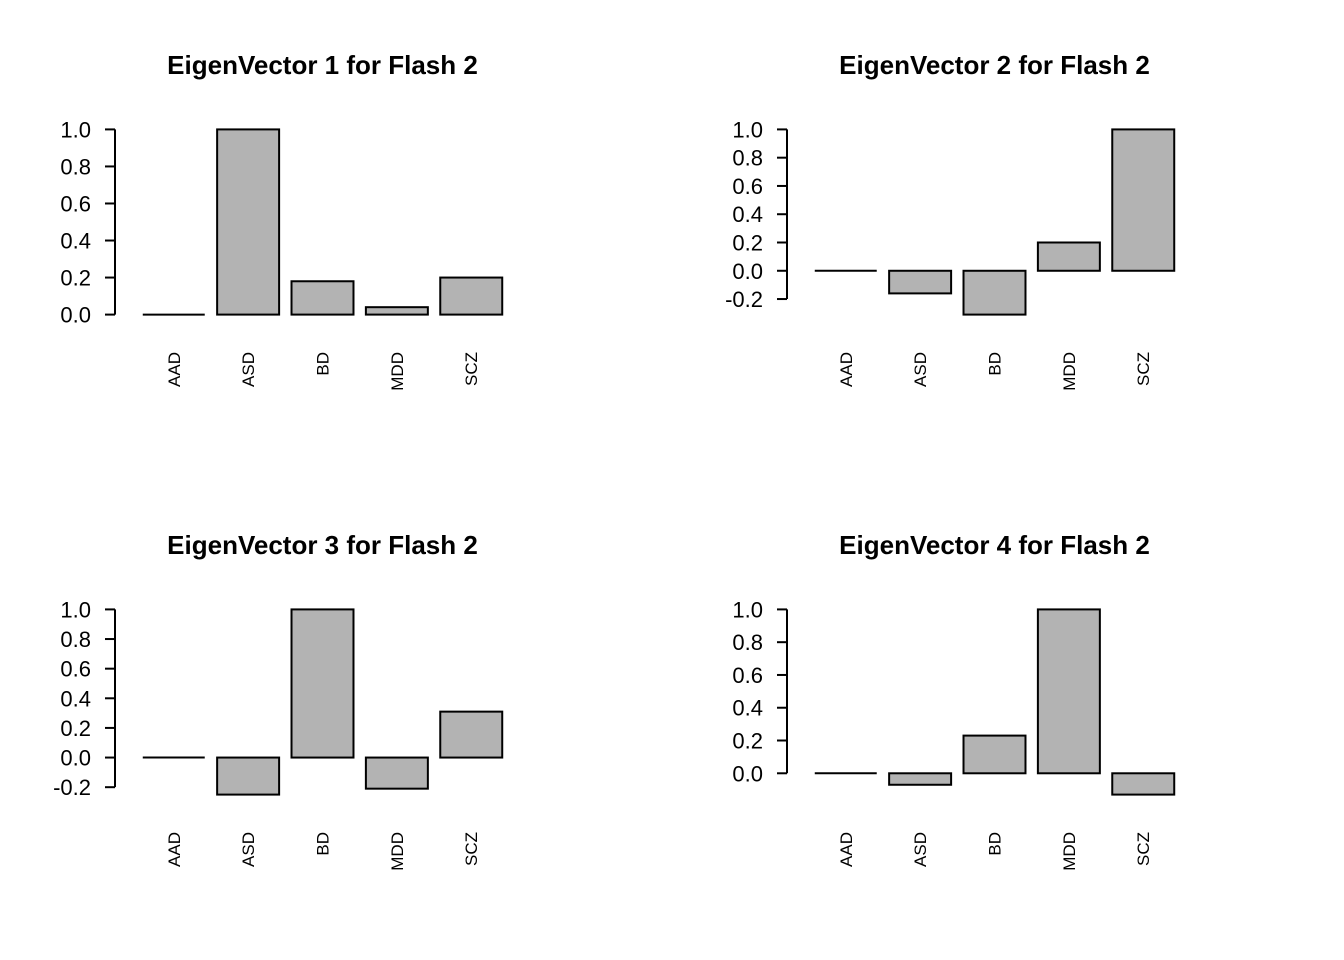 The width and height of the screenshot is (1344, 960). I want to click on chart-title: EigenVector 1 for Flash 2, so click(322, 65).